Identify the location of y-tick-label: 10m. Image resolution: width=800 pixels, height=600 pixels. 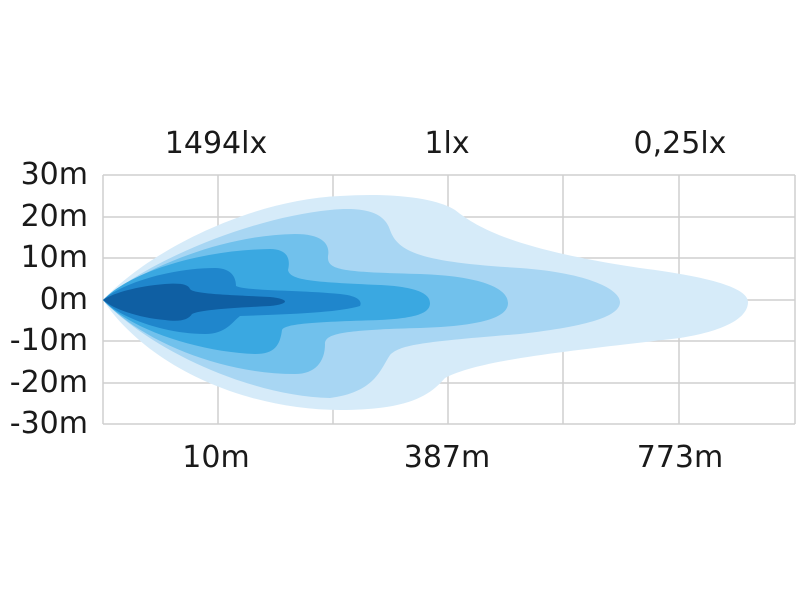
(54, 257).